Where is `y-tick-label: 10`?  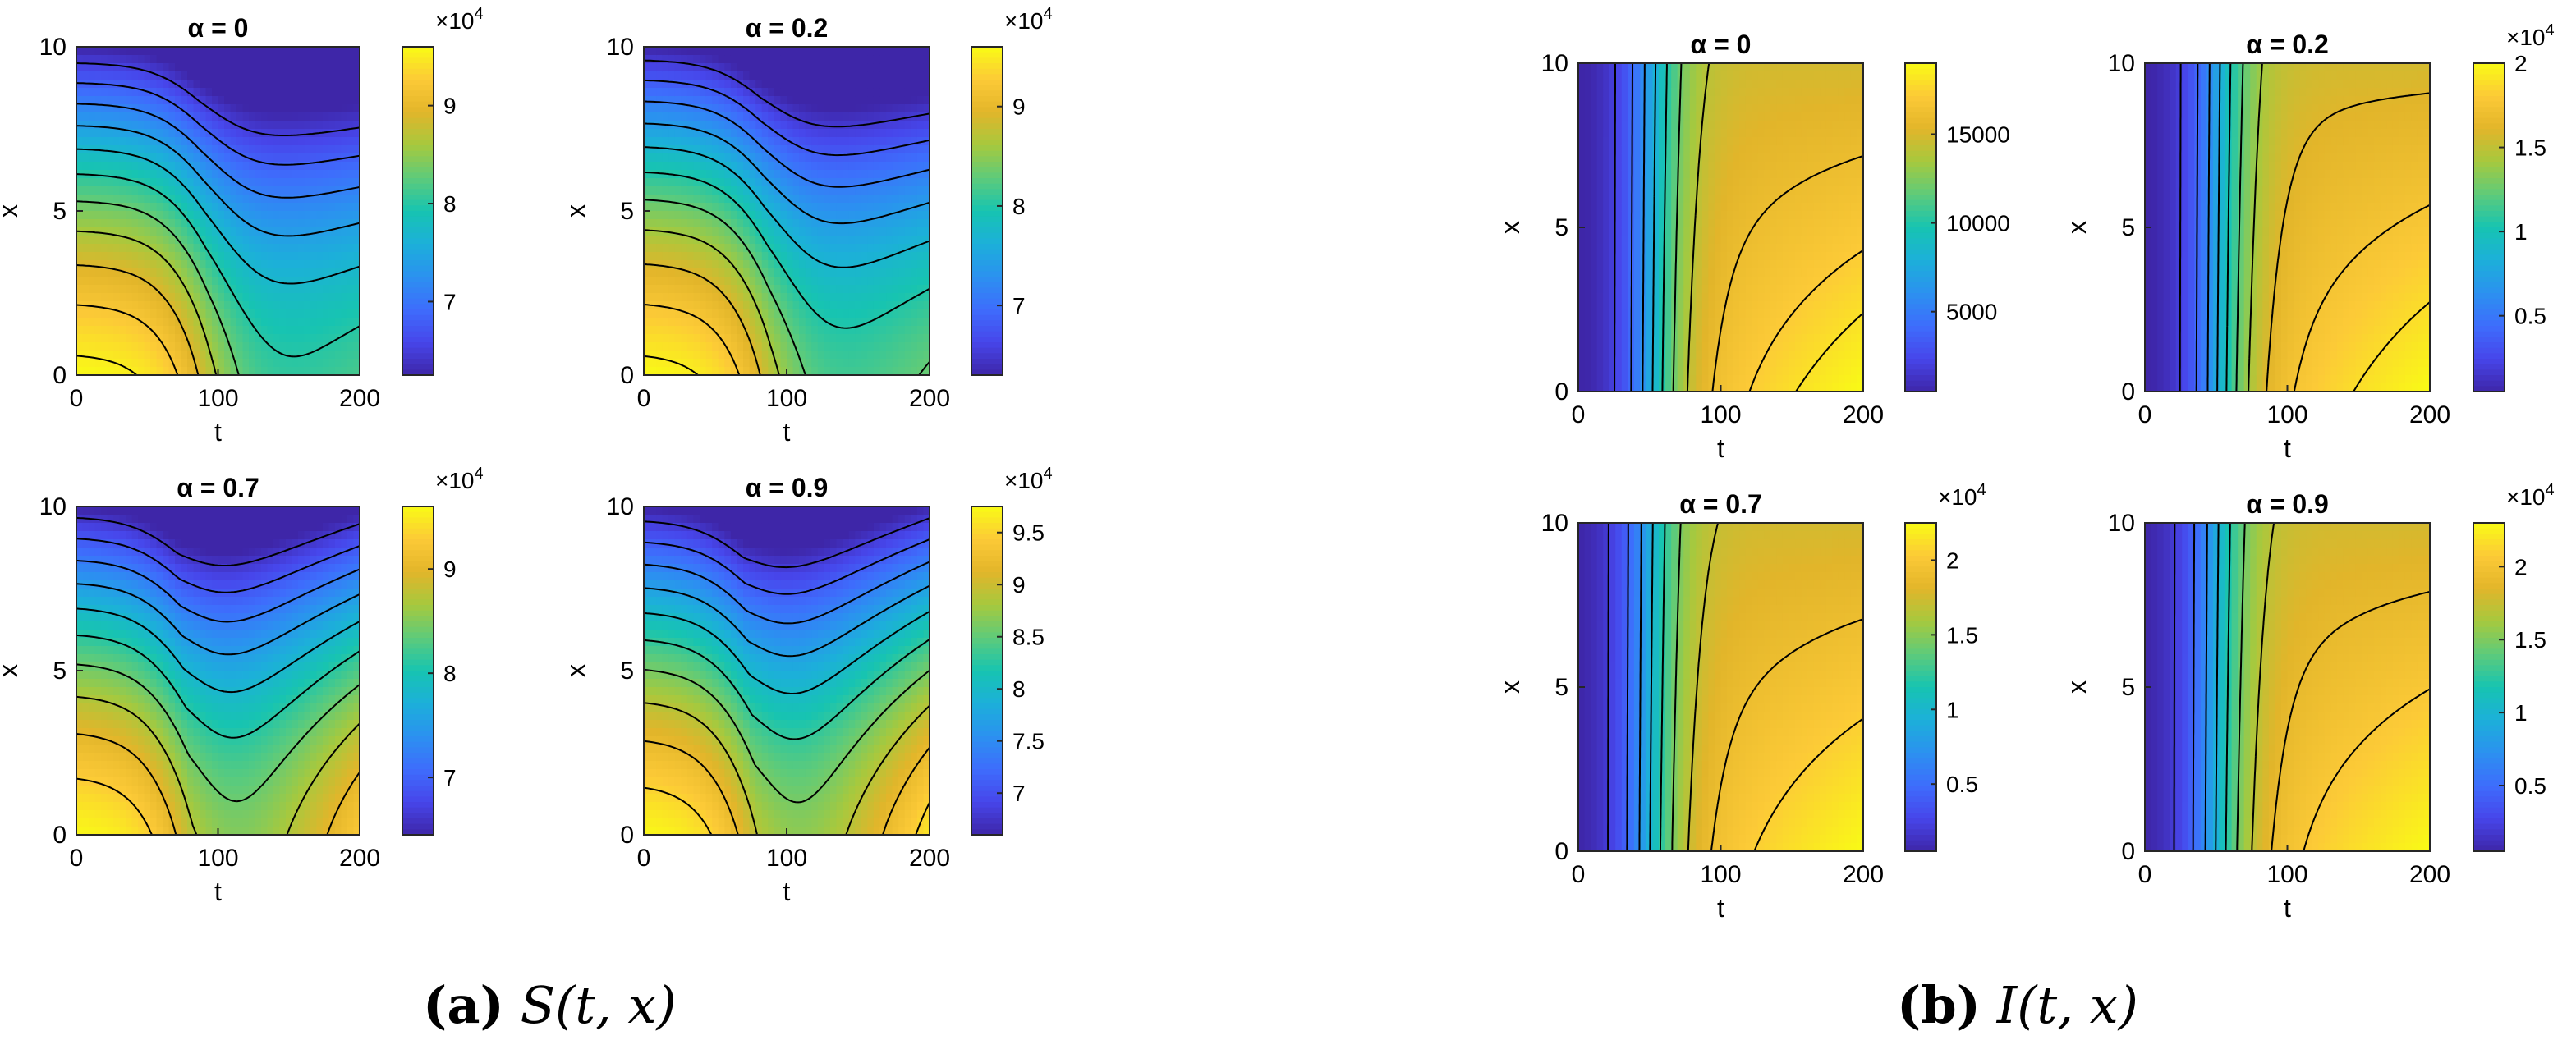 y-tick-label: 10 is located at coordinates (620, 47).